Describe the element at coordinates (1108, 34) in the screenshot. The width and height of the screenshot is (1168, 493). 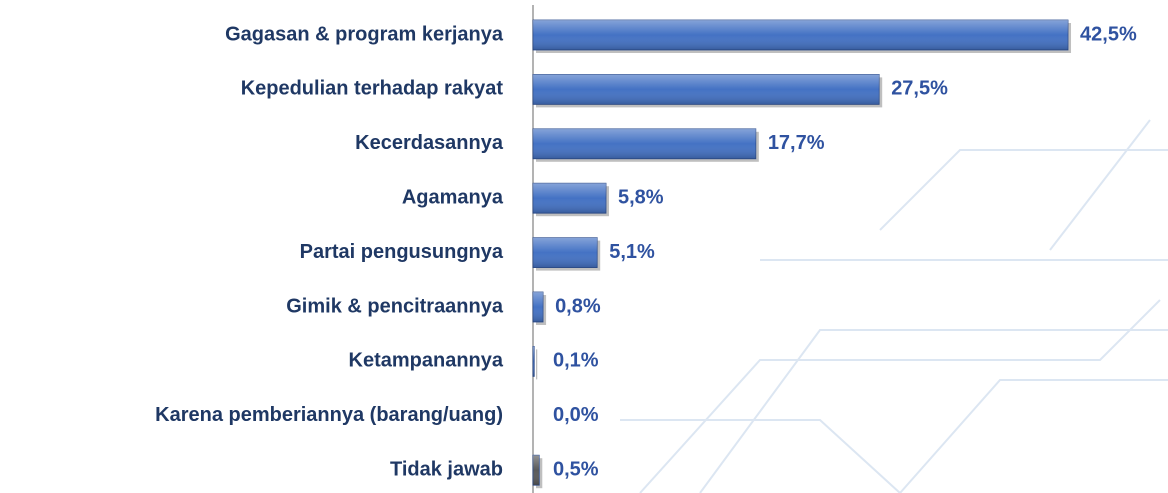
I see `value-label: 42,5%` at that location.